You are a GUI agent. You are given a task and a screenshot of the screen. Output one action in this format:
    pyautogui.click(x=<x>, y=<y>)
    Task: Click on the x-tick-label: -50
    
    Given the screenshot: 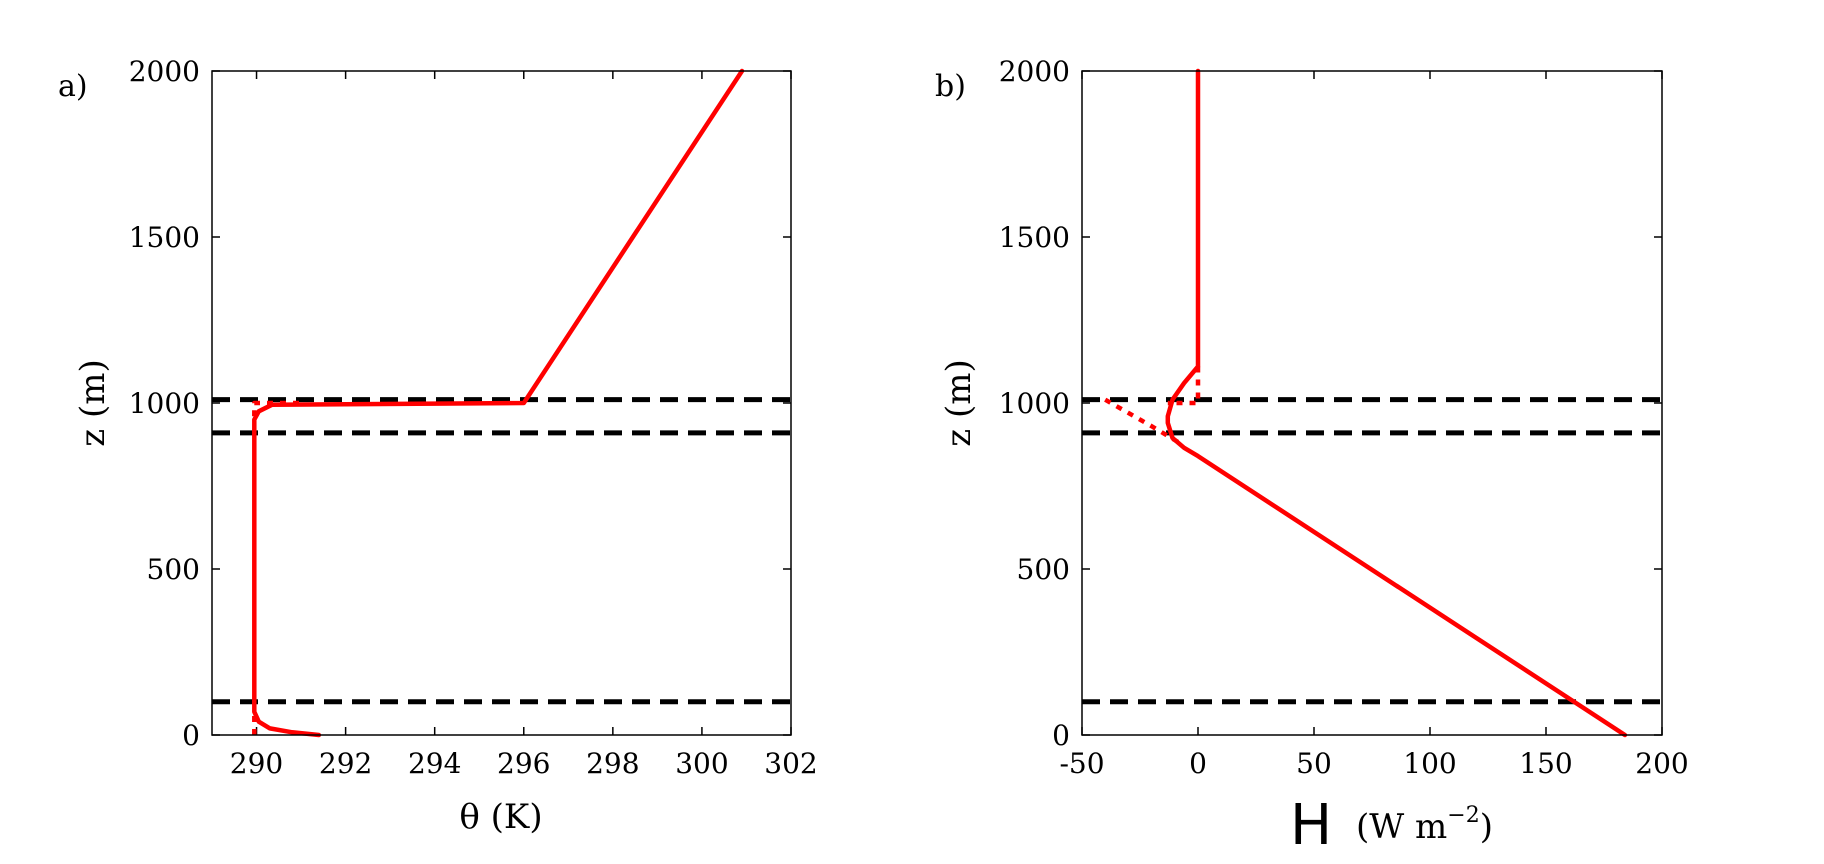 What is the action you would take?
    pyautogui.click(x=1081, y=763)
    